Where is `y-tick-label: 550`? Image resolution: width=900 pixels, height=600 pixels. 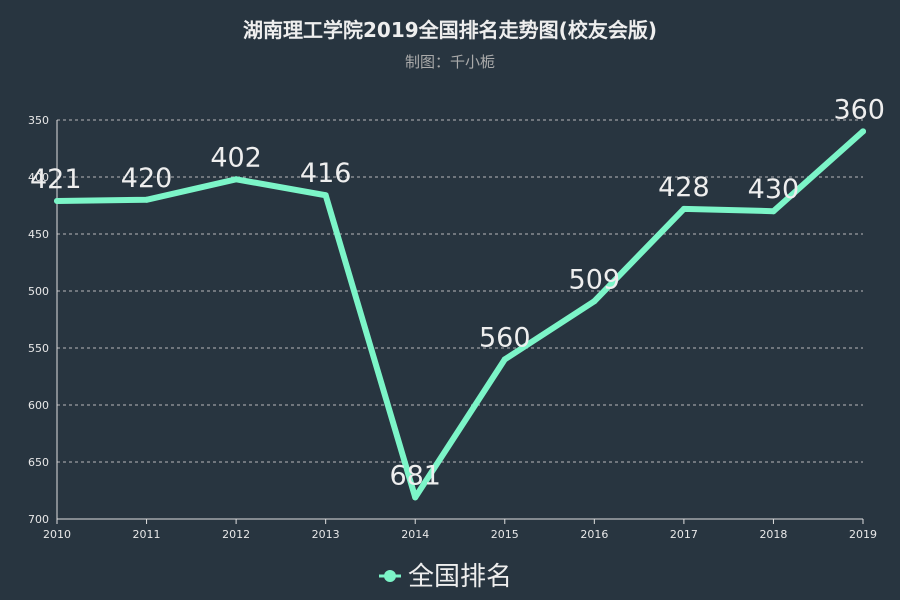
y-tick-label: 550 is located at coordinates (38, 348).